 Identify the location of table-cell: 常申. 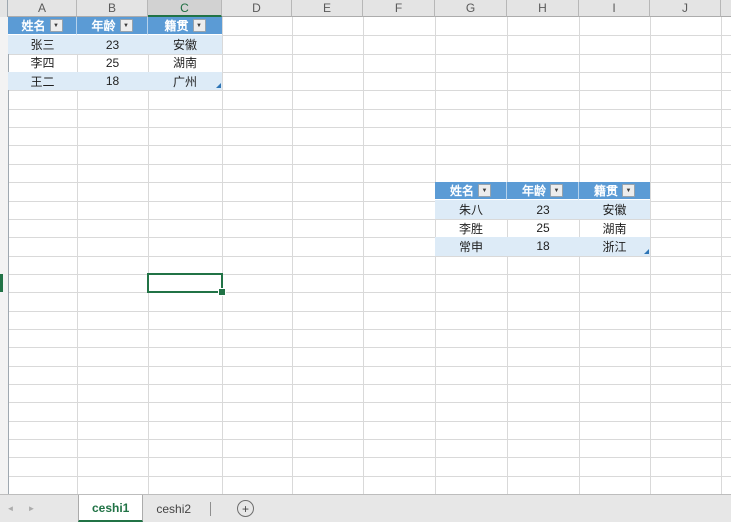
(471, 246).